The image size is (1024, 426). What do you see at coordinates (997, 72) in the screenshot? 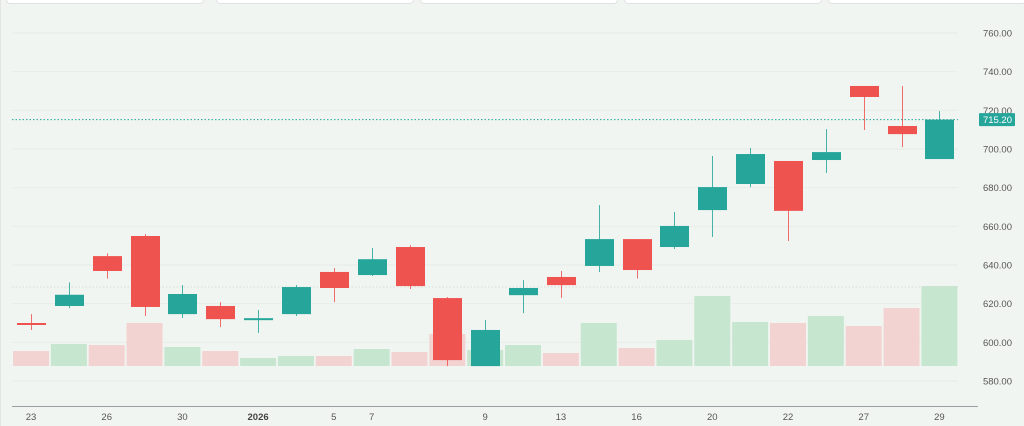
I see `price-tick-label: 740.00` at bounding box center [997, 72].